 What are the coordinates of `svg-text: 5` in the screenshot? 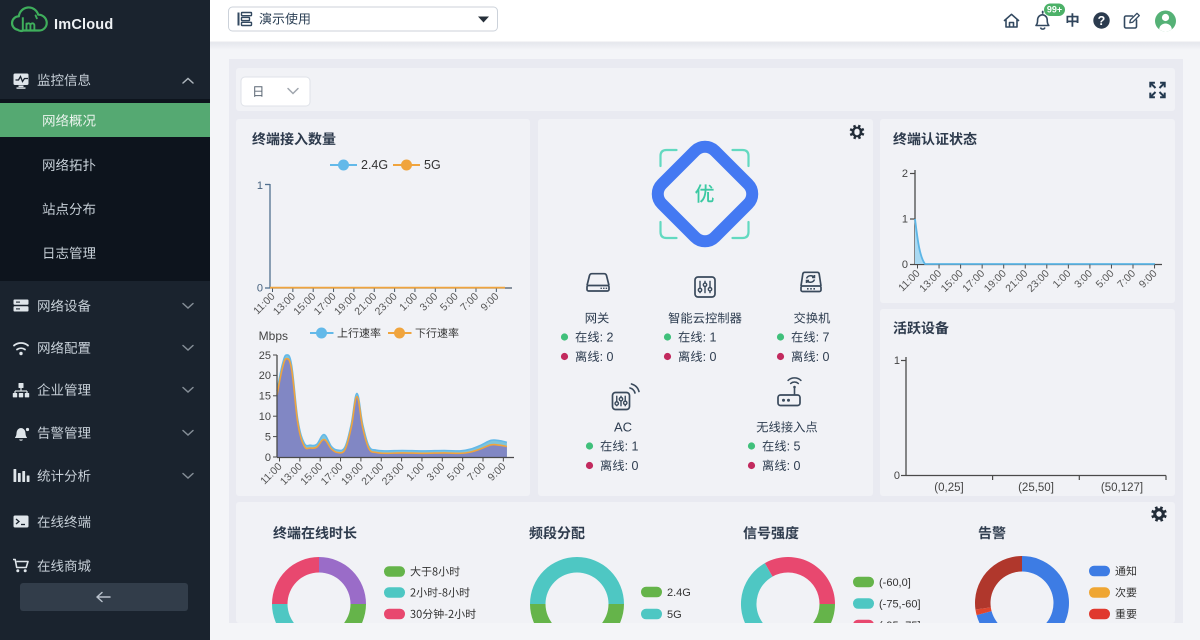 It's located at (268, 437).